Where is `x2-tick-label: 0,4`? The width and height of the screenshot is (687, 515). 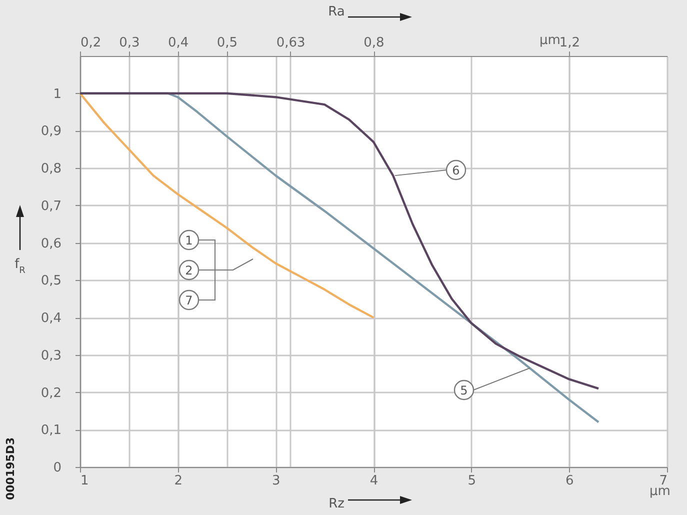 x2-tick-label: 0,4 is located at coordinates (178, 43).